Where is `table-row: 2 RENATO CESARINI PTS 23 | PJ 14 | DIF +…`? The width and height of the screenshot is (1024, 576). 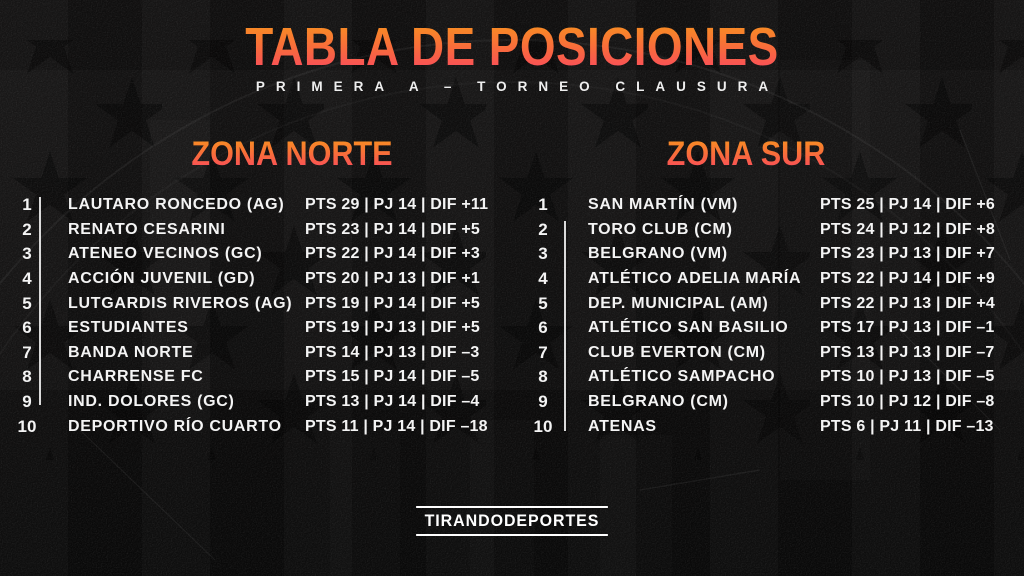 table-row: 2 RENATO CESARINI PTS 23 | PJ 14 | DIF +… is located at coordinates (263, 230).